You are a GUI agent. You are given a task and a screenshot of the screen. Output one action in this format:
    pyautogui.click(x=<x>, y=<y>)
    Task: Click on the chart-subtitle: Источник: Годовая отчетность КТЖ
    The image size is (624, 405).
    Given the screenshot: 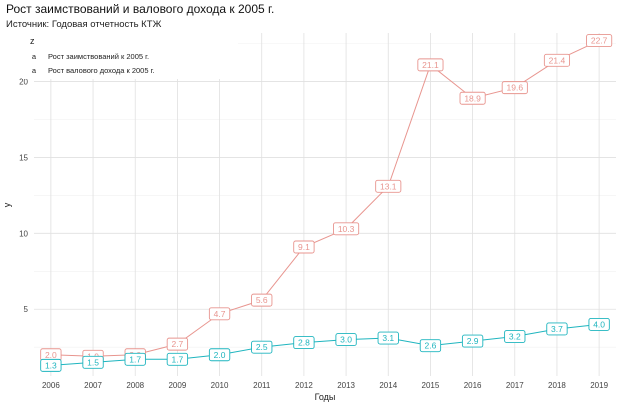 What is the action you would take?
    pyautogui.click(x=84, y=24)
    